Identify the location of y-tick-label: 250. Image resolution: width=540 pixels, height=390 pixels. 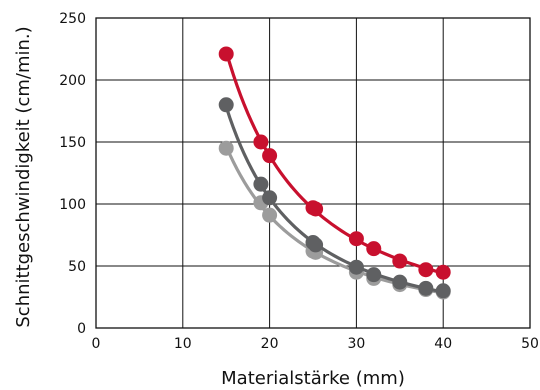
(72, 19).